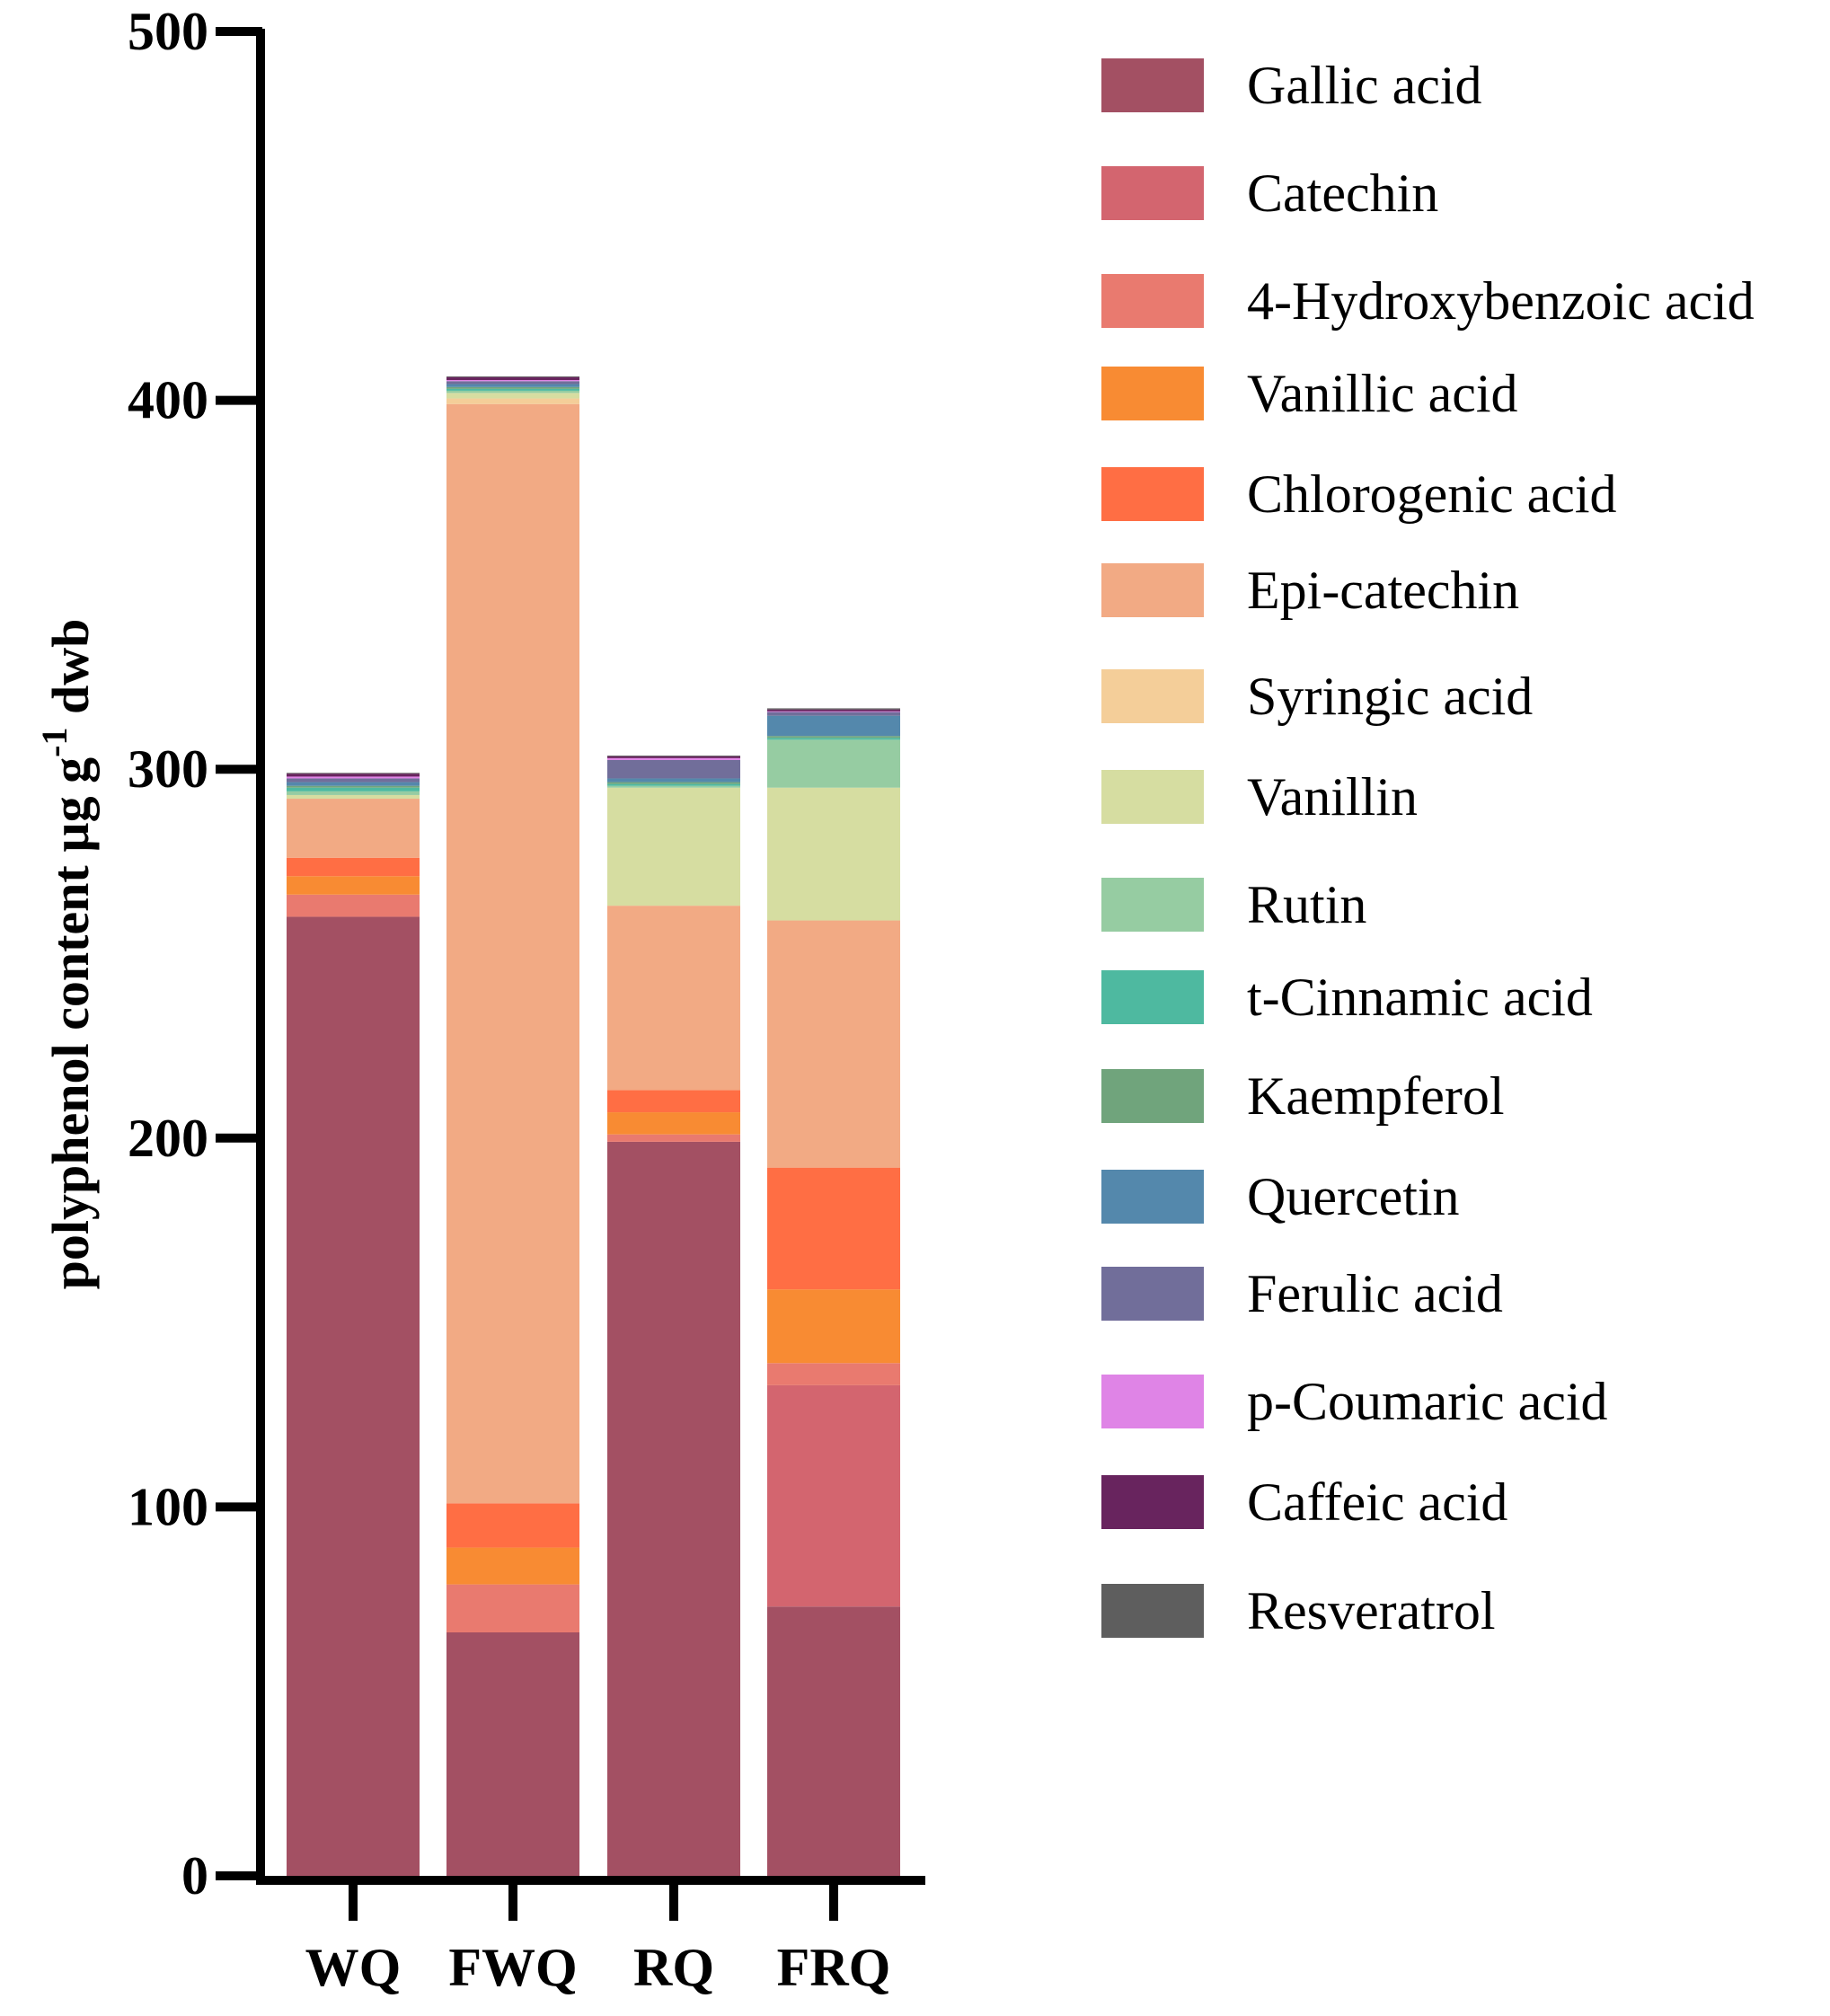 The image size is (1830, 2016). What do you see at coordinates (598, 1938) in the screenshot?
I see `x-ticks: WQ FWQ RQ FRQ` at bounding box center [598, 1938].